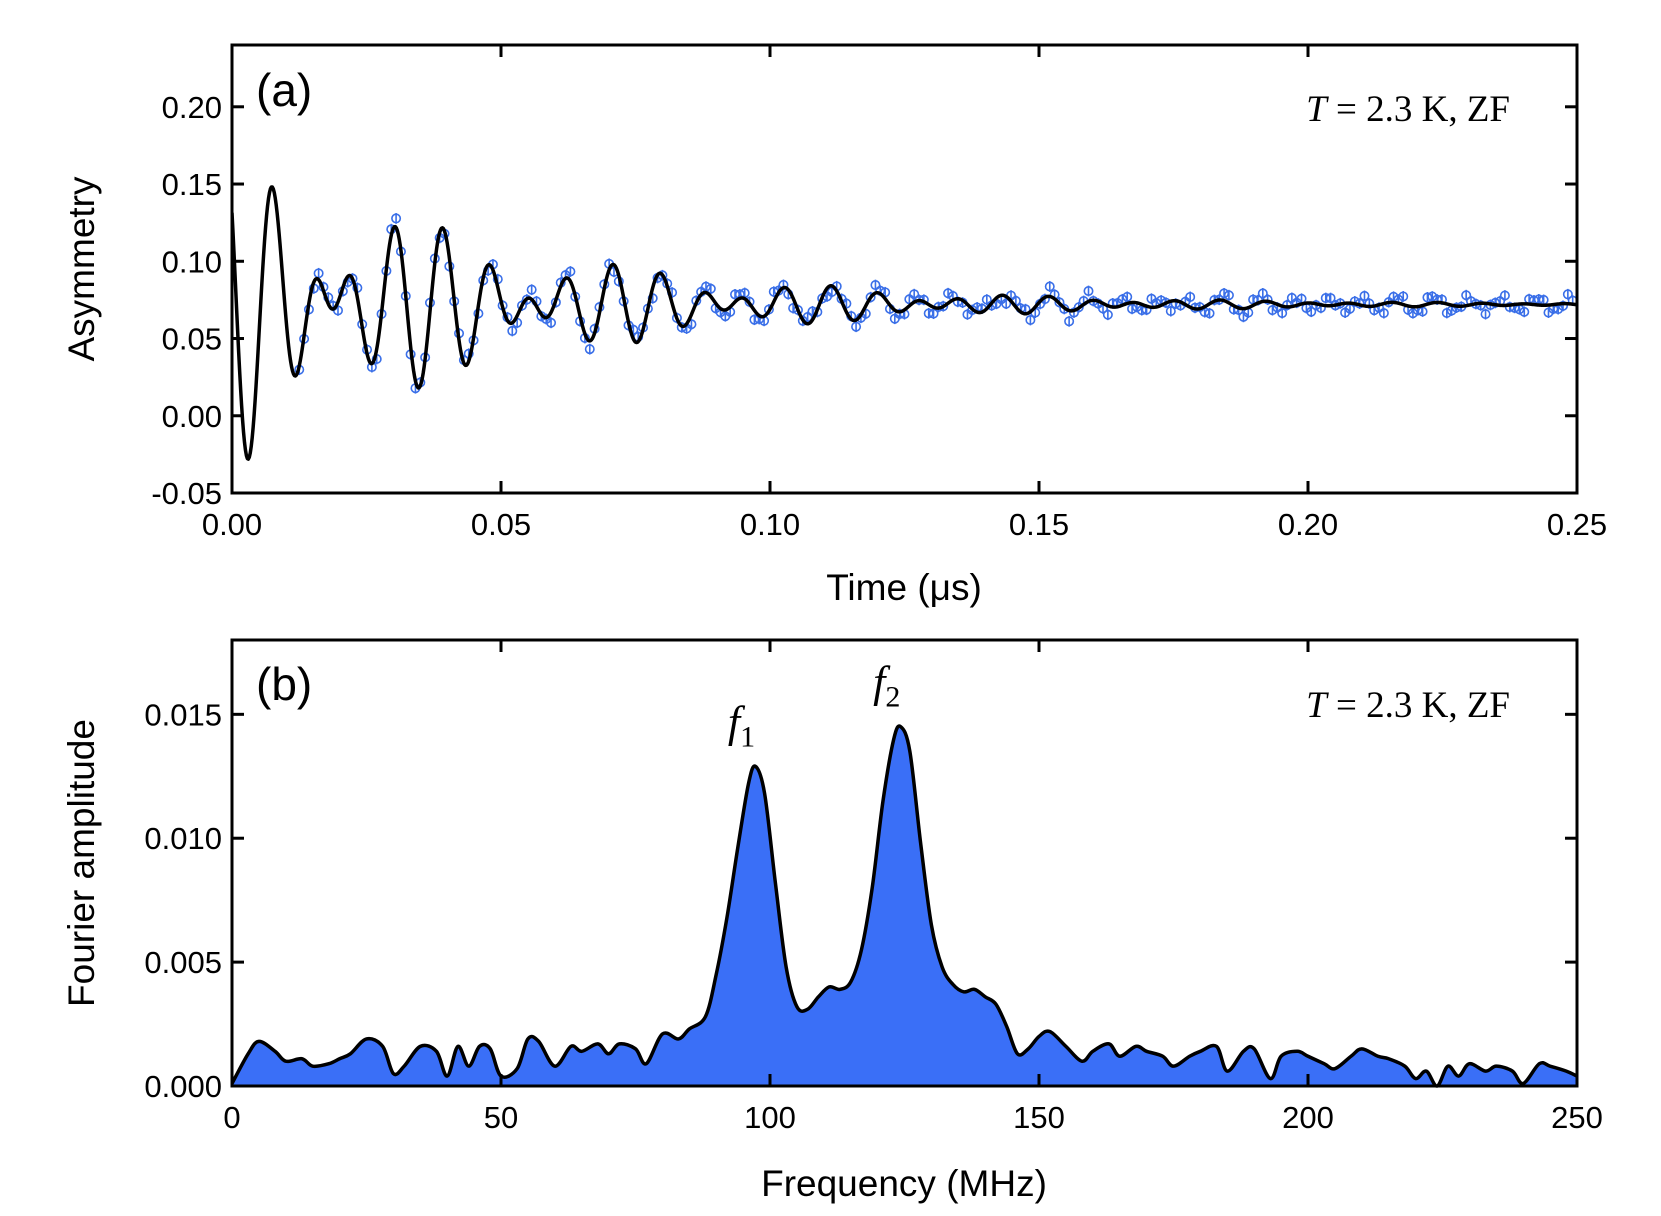 The width and height of the screenshot is (1661, 1216). What do you see at coordinates (192, 107) in the screenshot?
I see `y-tick-label: 0.20` at bounding box center [192, 107].